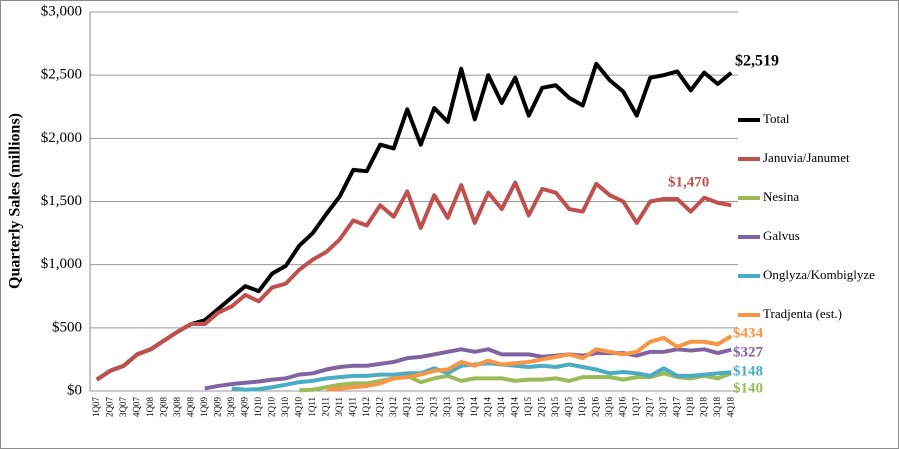 Image resolution: width=899 pixels, height=449 pixels. What do you see at coordinates (582, 407) in the screenshot?
I see `x-tick-label: 1Q16` at bounding box center [582, 407].